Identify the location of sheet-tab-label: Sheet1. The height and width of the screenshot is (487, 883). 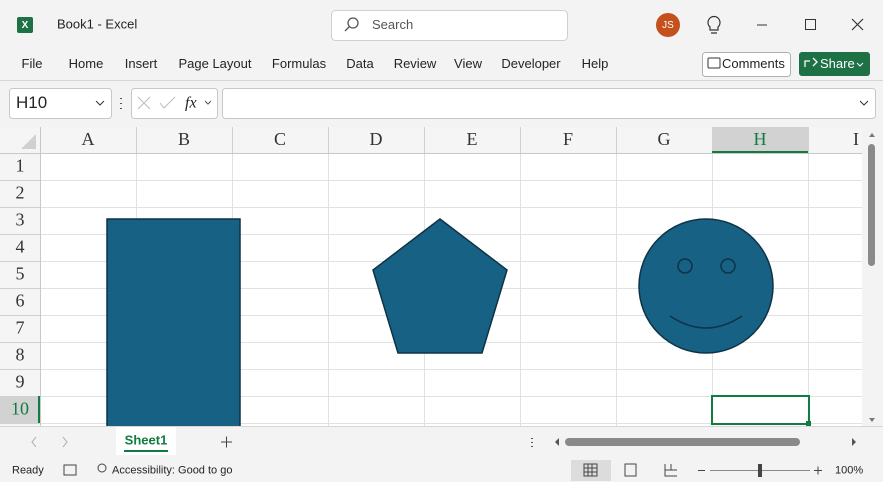
(146, 439).